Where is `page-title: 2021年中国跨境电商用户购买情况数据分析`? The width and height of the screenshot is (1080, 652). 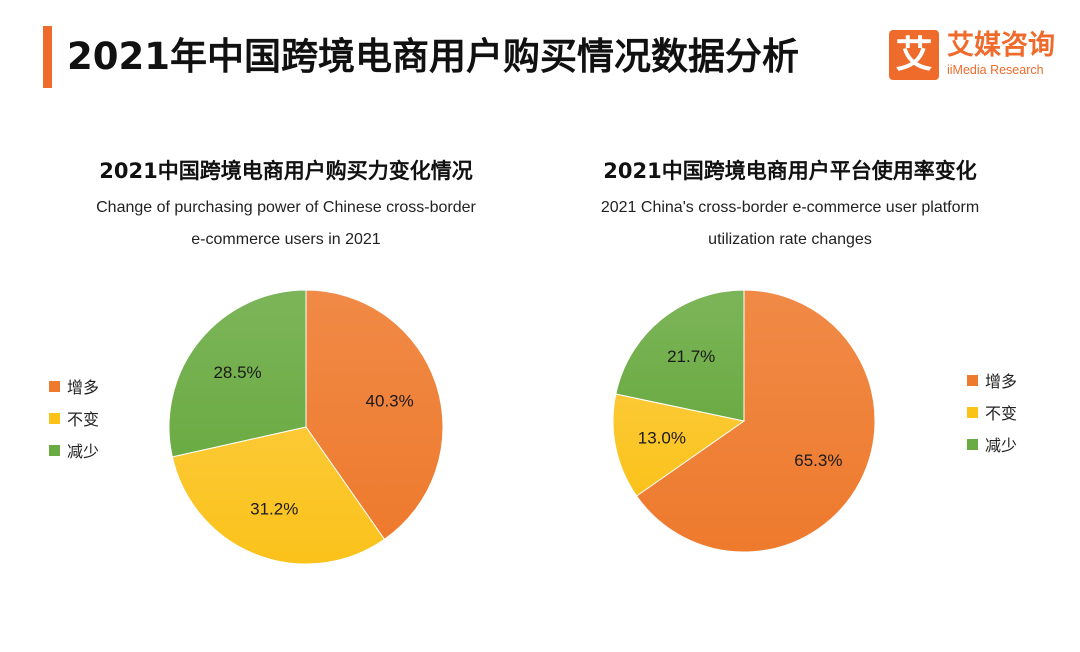 page-title: 2021年中国跨境电商用户购买情况数据分析 is located at coordinates (433, 56).